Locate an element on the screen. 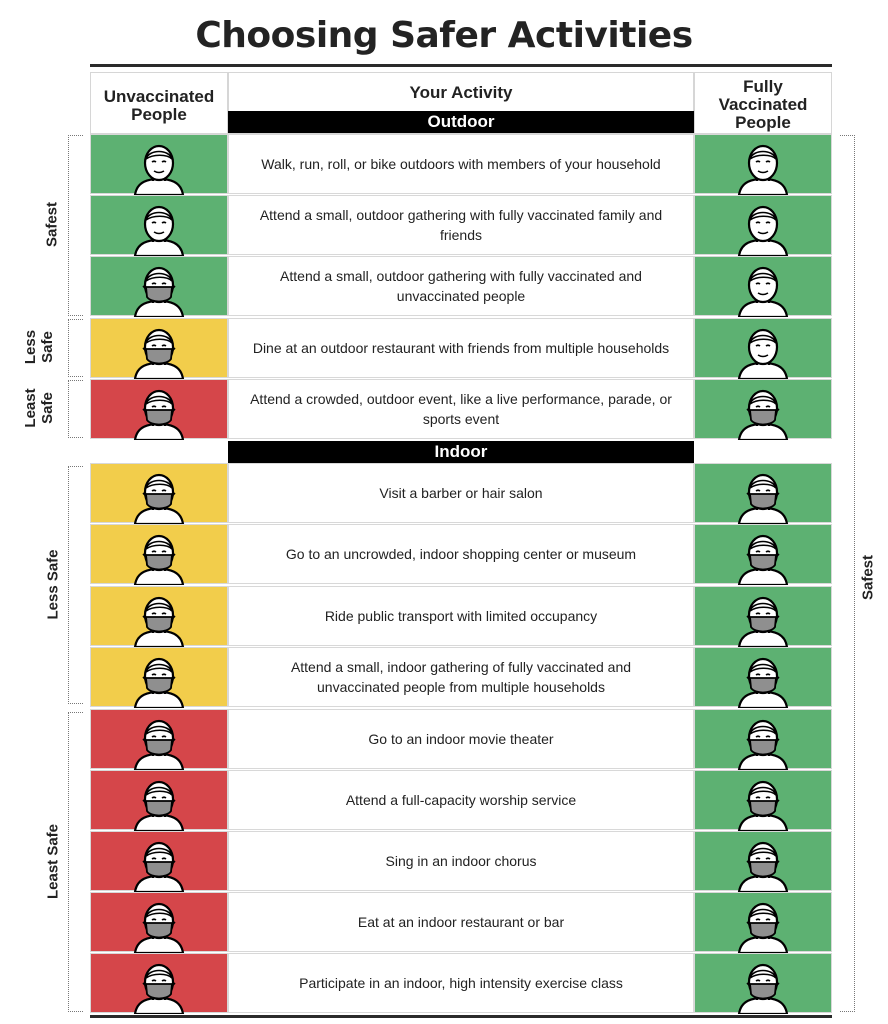  label-less-safe-outdoor-line1: Less is located at coordinates (30, 347).